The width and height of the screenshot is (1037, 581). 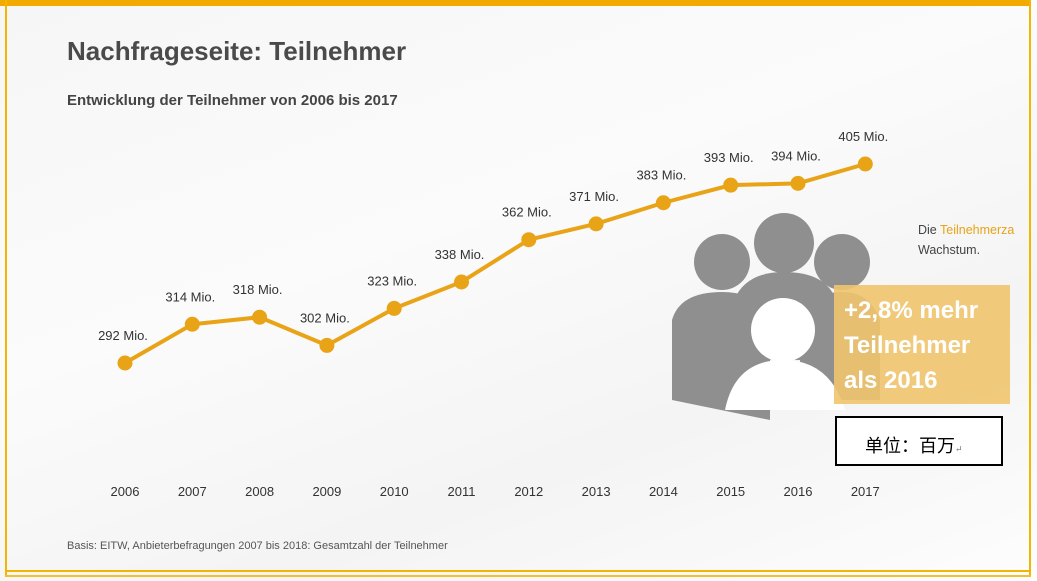 I want to click on x-tick-label: 2008, so click(x=259, y=491).